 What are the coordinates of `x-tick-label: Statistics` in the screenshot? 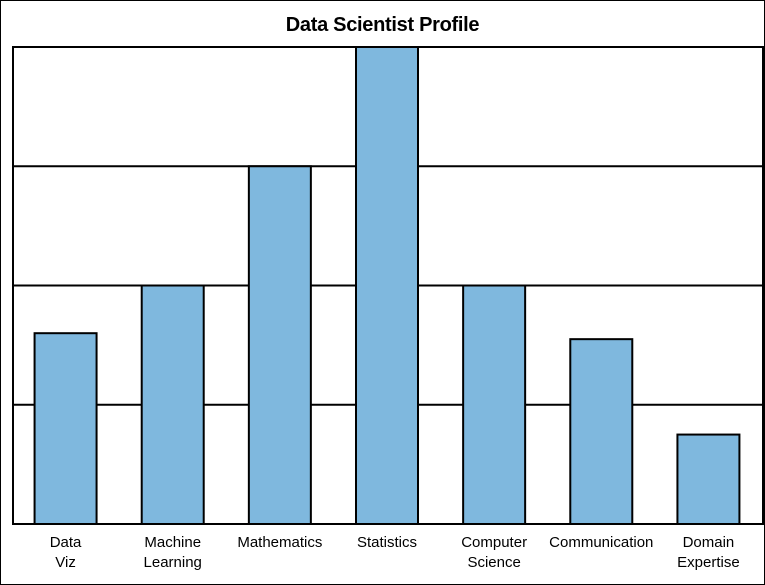 It's located at (387, 542).